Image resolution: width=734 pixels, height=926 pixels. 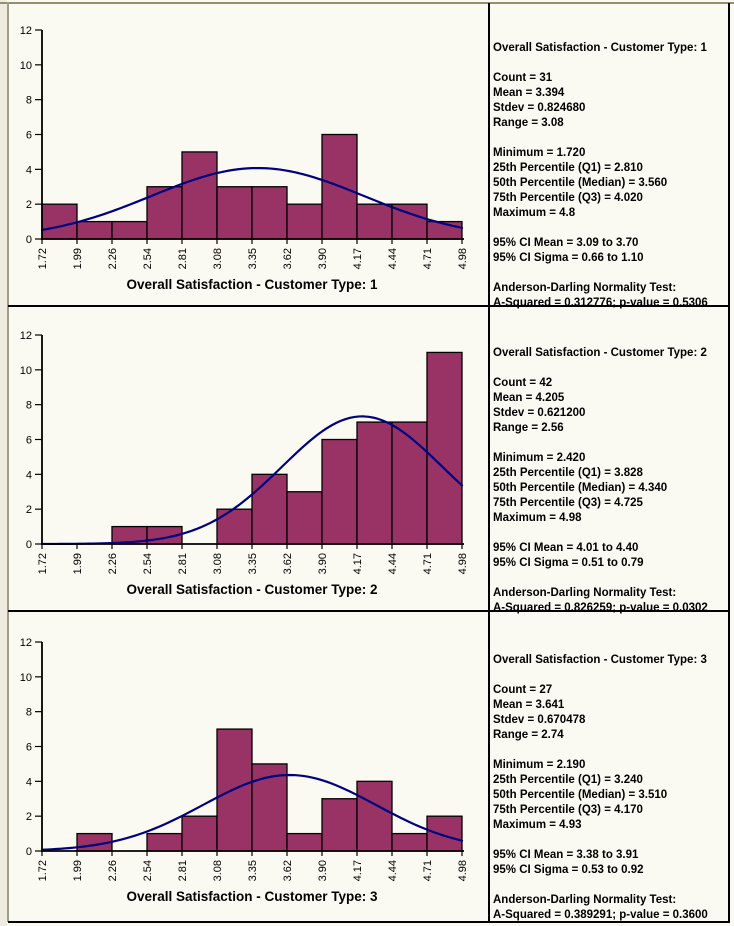 I want to click on stat-line: Maximum = 4.93, so click(x=537, y=825).